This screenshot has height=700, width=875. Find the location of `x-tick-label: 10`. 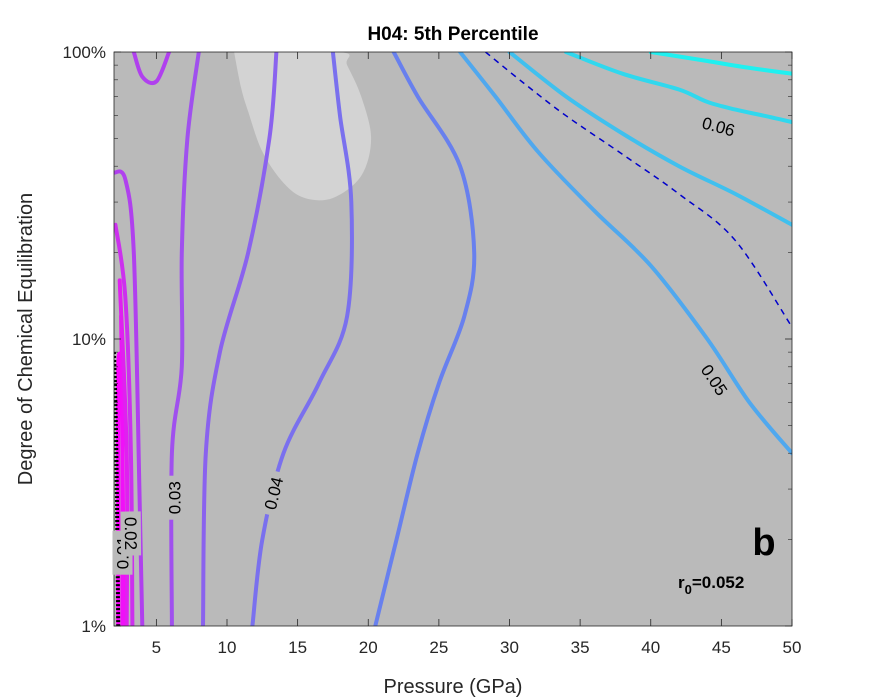

x-tick-label: 10 is located at coordinates (227, 647).